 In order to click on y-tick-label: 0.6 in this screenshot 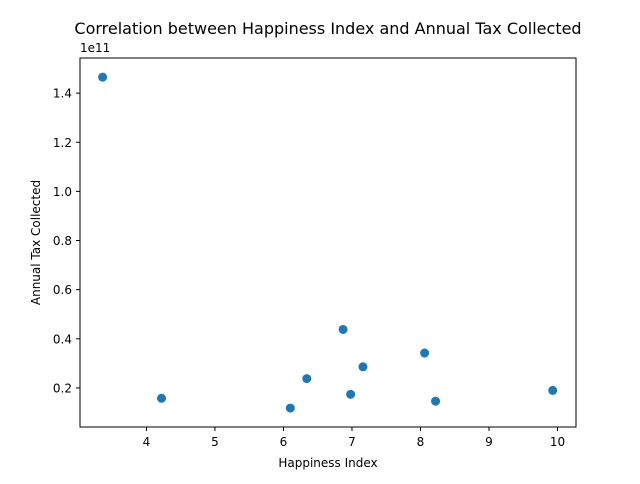, I will do `click(62, 290)`.